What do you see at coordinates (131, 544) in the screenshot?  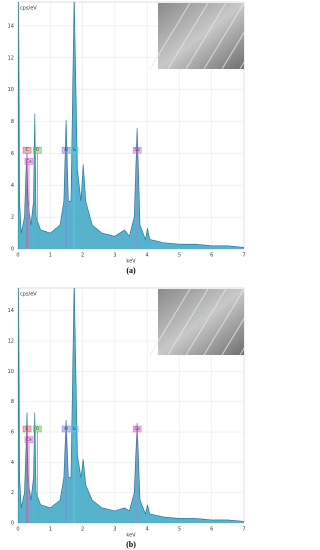 I see `panel-label: (b)` at bounding box center [131, 544].